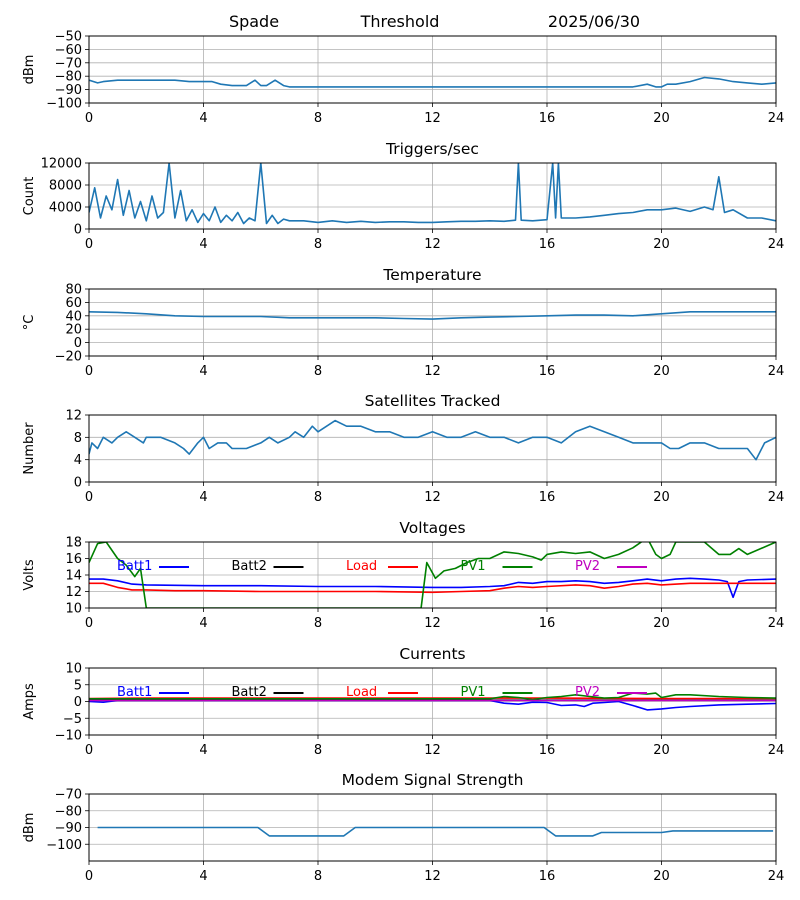  Describe the element at coordinates (435, 831) in the screenshot. I see `series-line` at that location.